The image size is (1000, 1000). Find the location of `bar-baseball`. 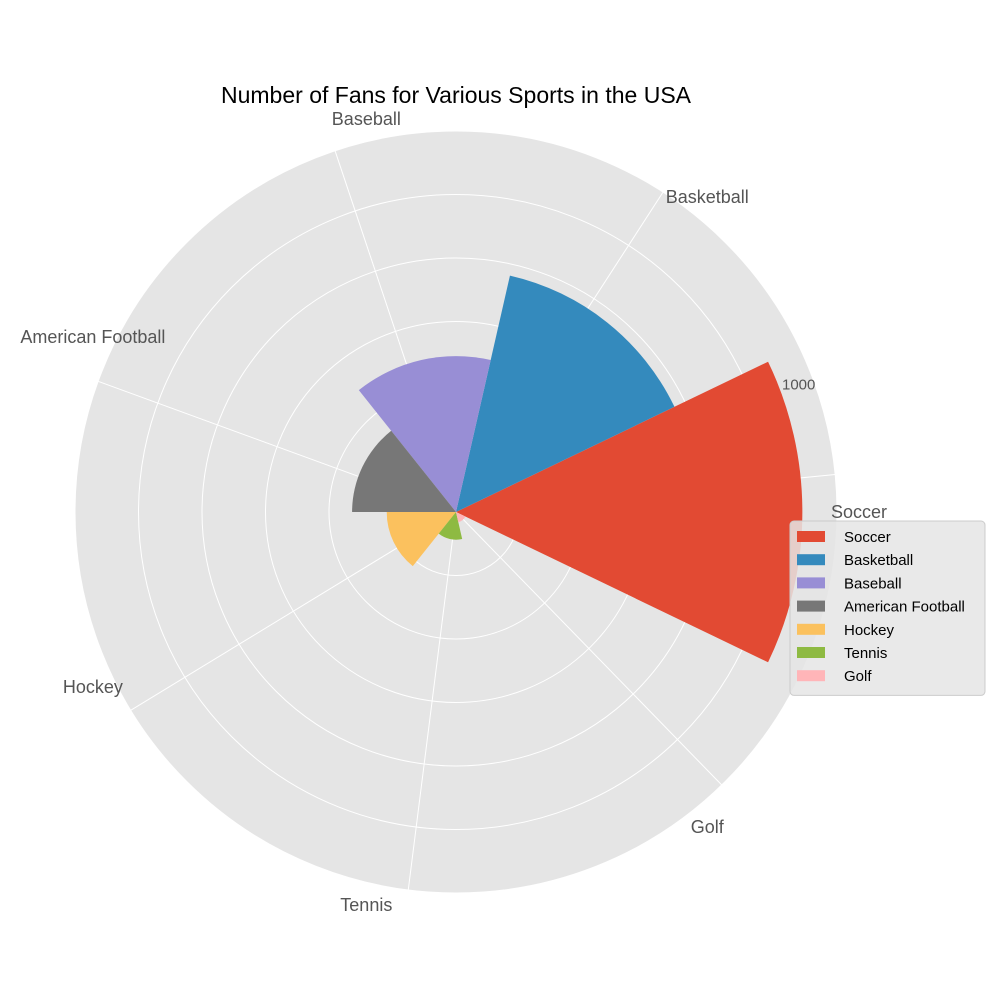

bar-baseball is located at coordinates (424, 434).